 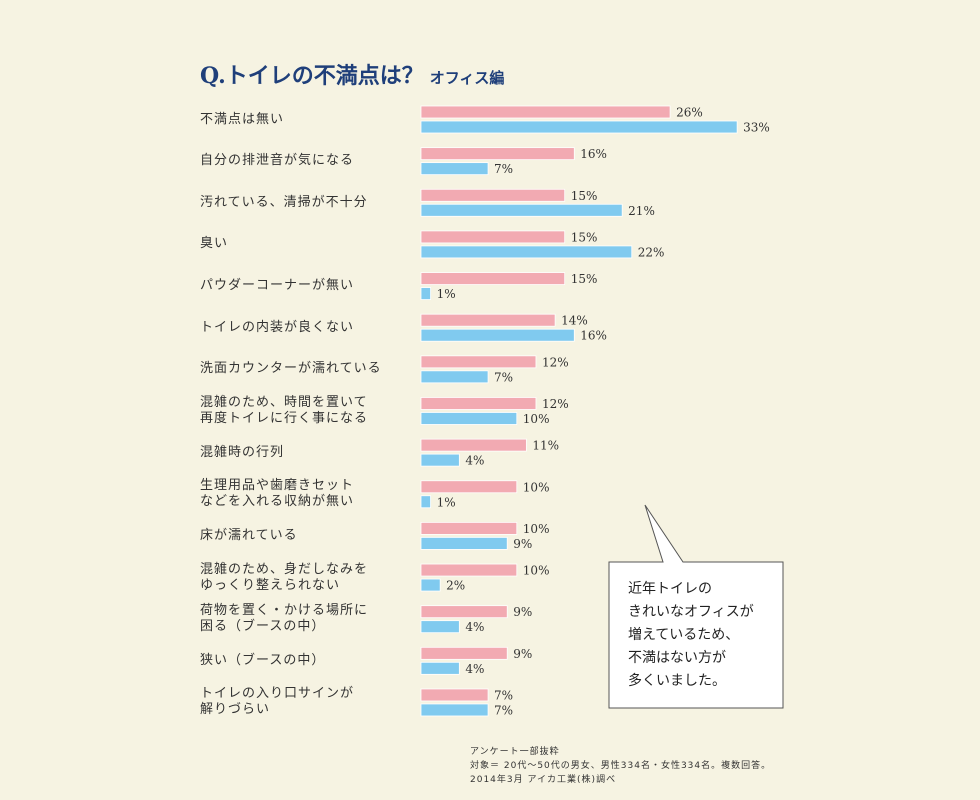 I want to click on value-label: 26%, so click(x=689, y=113).